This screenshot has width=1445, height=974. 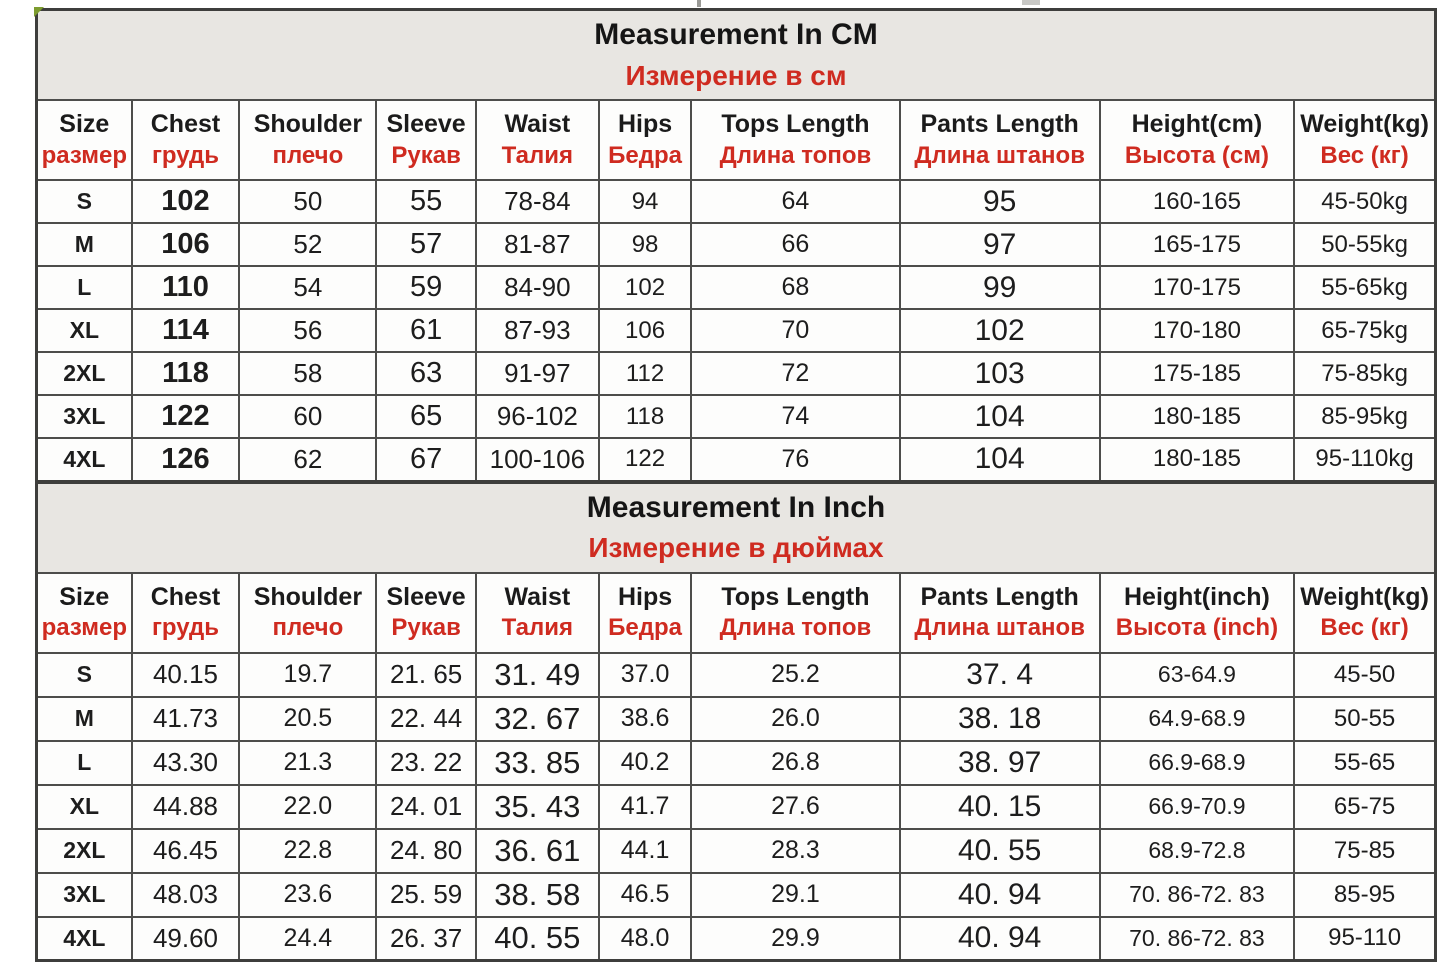 What do you see at coordinates (1196, 155) in the screenshot?
I see `header-label-ru: Высота (см)` at bounding box center [1196, 155].